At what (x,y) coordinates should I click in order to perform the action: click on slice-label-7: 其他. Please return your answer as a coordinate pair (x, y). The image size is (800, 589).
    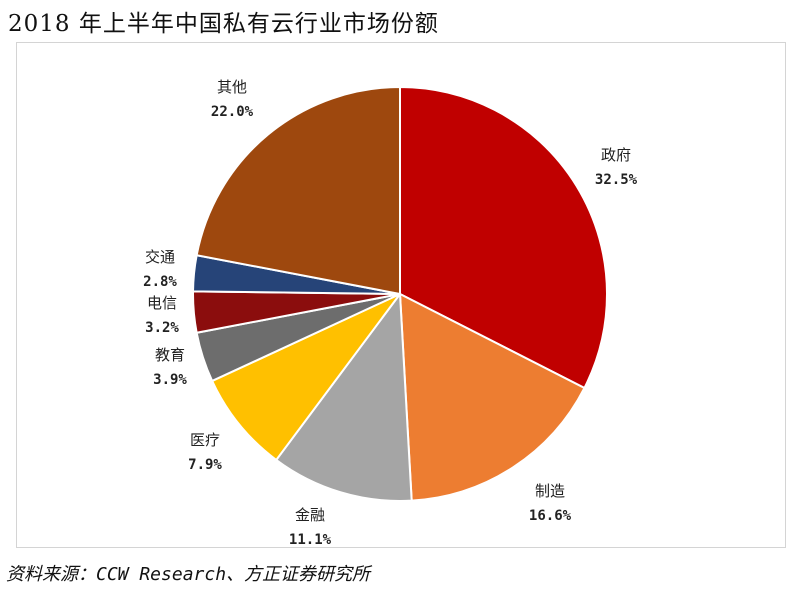
    Looking at the image, I should click on (232, 87).